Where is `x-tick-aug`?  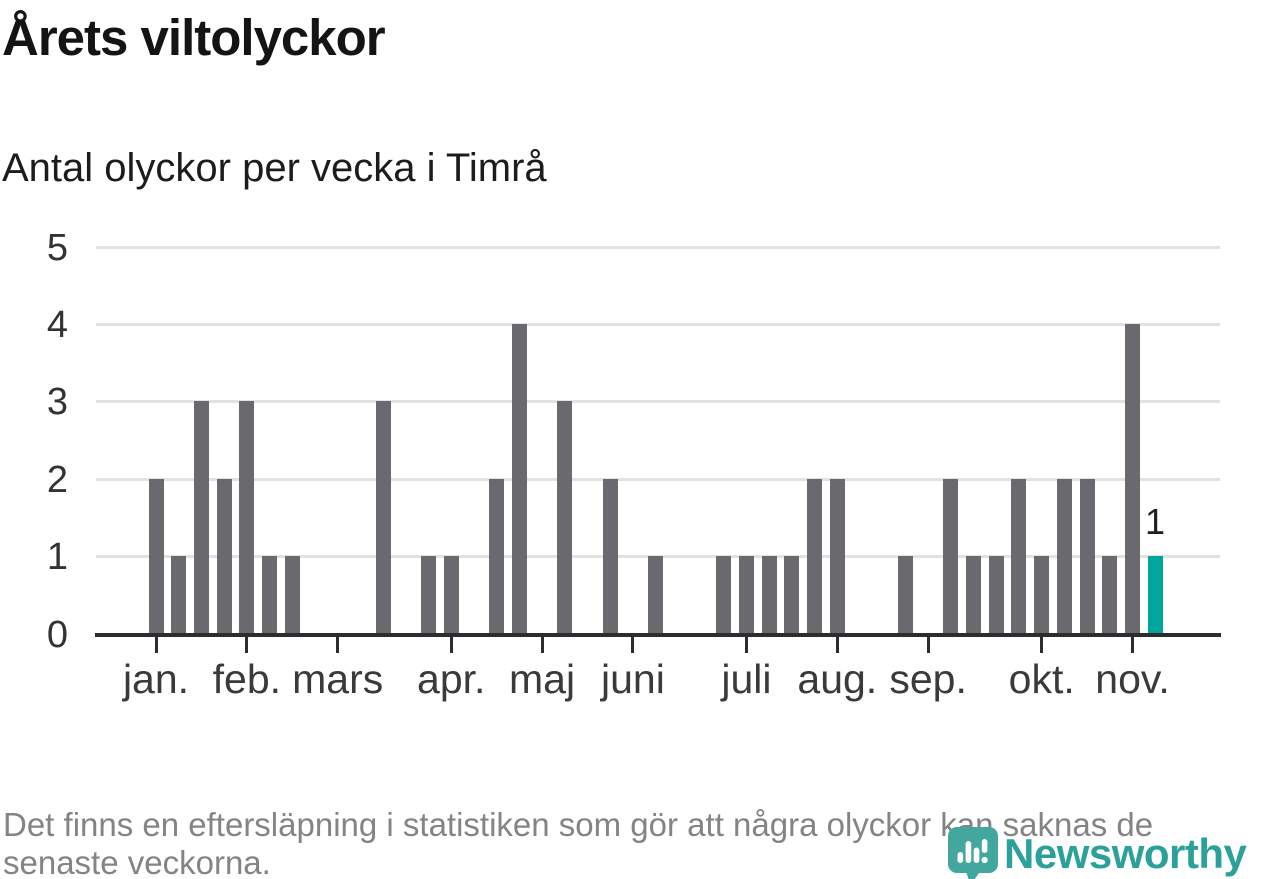
x-tick-aug is located at coordinates (837, 645).